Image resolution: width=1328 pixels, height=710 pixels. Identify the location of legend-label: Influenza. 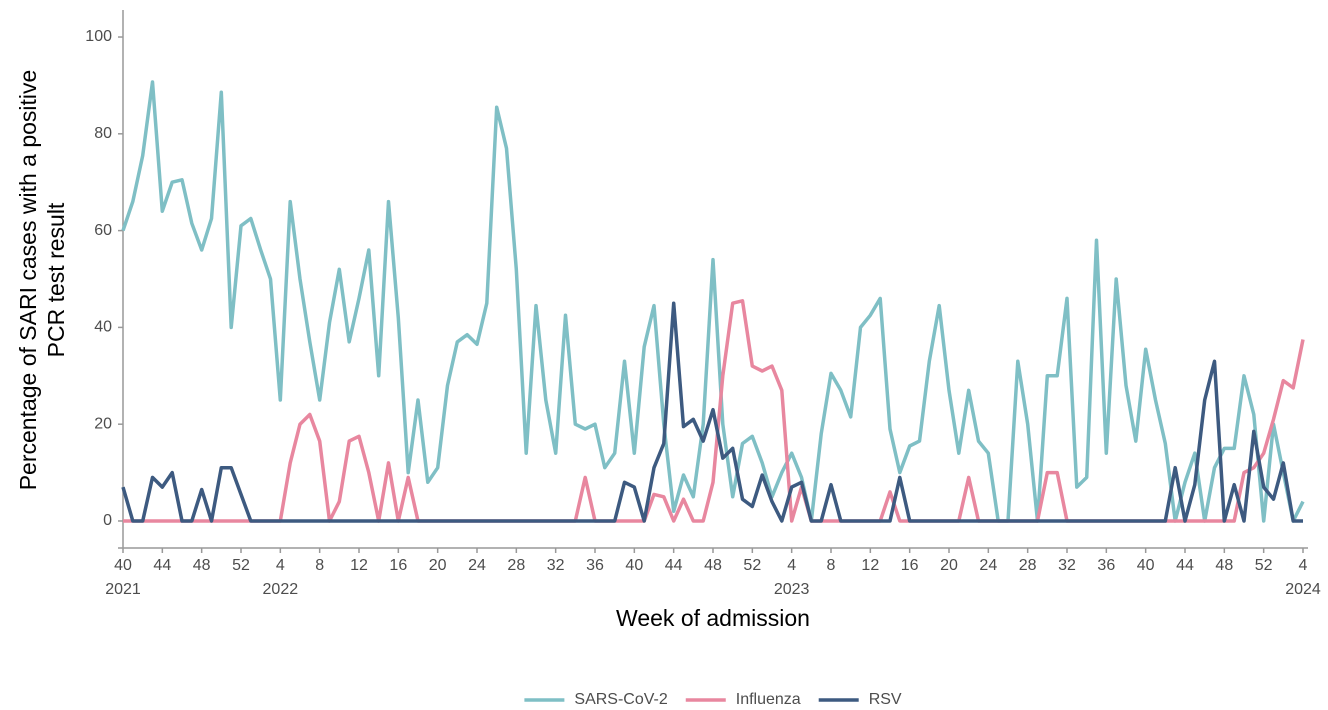
(768, 699).